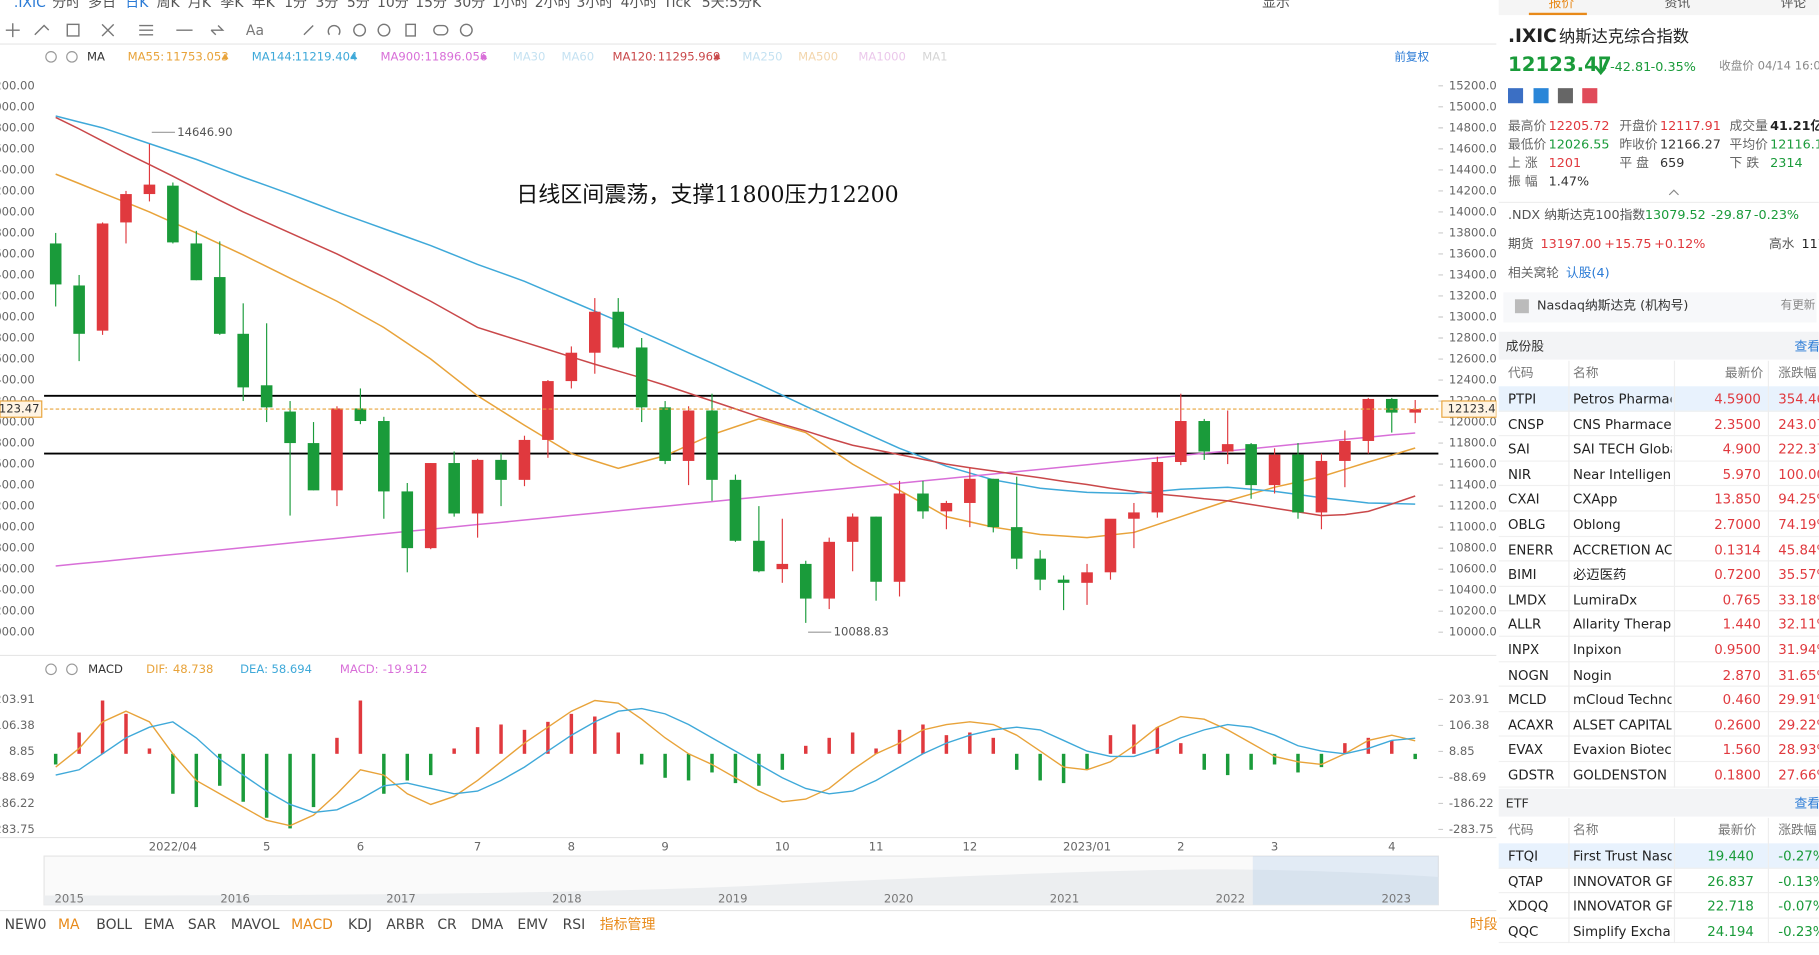  What do you see at coordinates (1524, 499) in the screenshot?
I see `row-code: CXAI` at bounding box center [1524, 499].